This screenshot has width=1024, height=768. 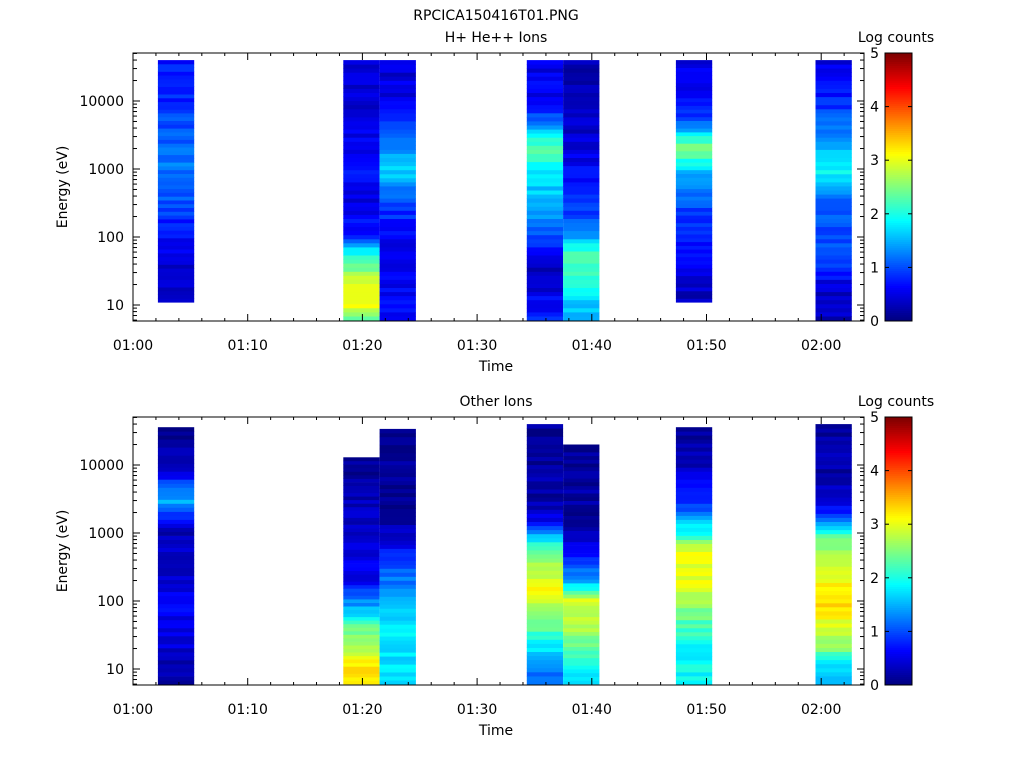 What do you see at coordinates (495, 731) in the screenshot?
I see `x-axis-label: Time` at bounding box center [495, 731].